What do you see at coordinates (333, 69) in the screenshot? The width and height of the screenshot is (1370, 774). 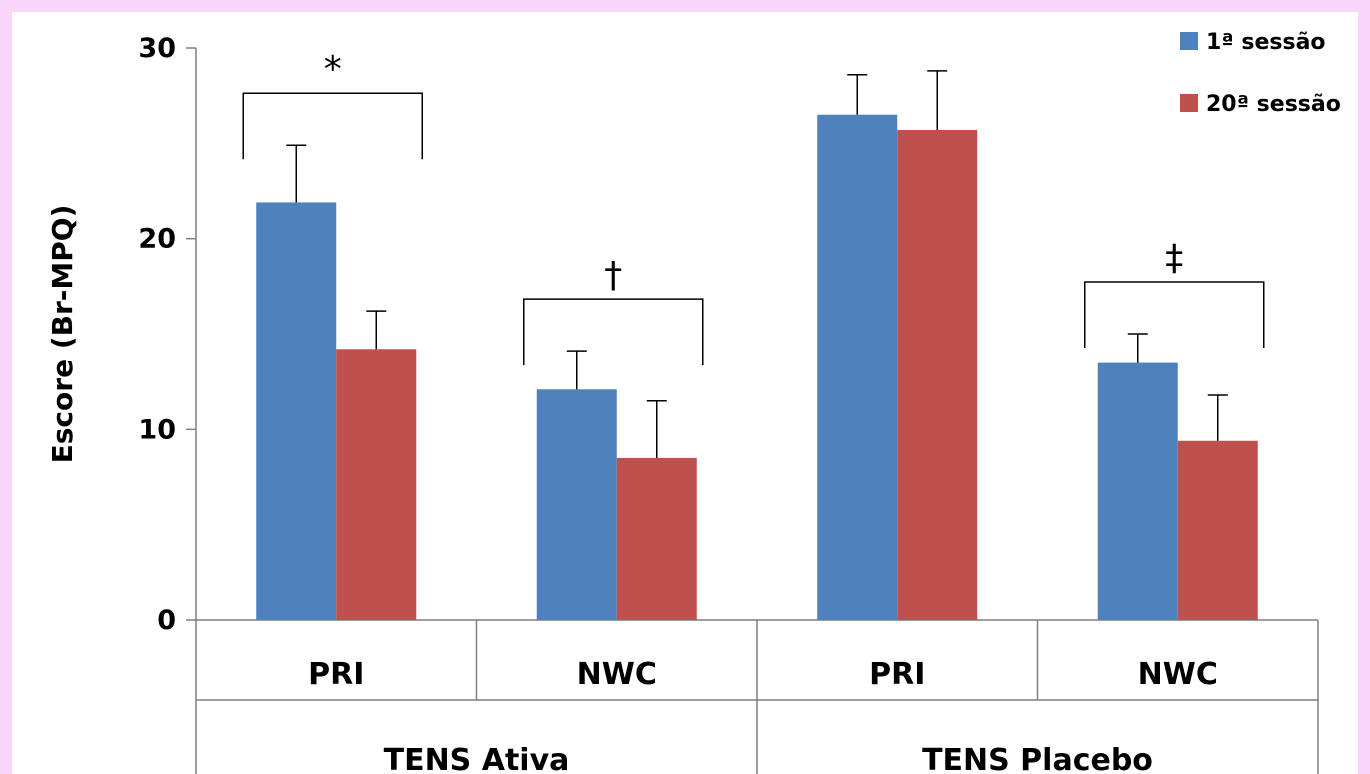 I see `significance-marker: *` at bounding box center [333, 69].